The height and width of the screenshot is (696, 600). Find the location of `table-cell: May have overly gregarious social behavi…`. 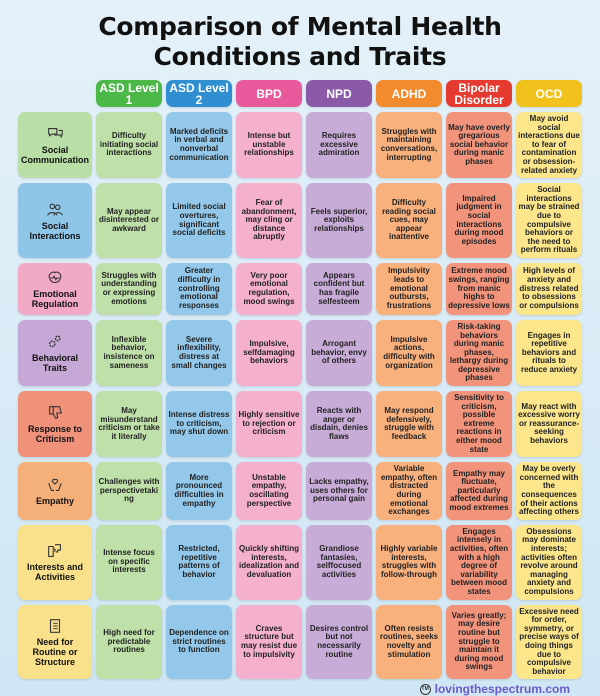

table-cell: May have overly gregarious social behavi… is located at coordinates (479, 145).